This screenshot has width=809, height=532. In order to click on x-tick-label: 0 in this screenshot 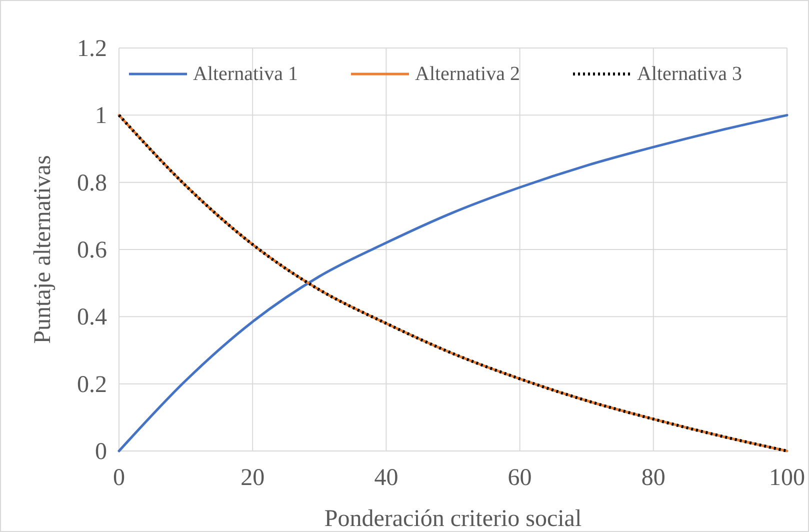, I will do `click(119, 478)`.